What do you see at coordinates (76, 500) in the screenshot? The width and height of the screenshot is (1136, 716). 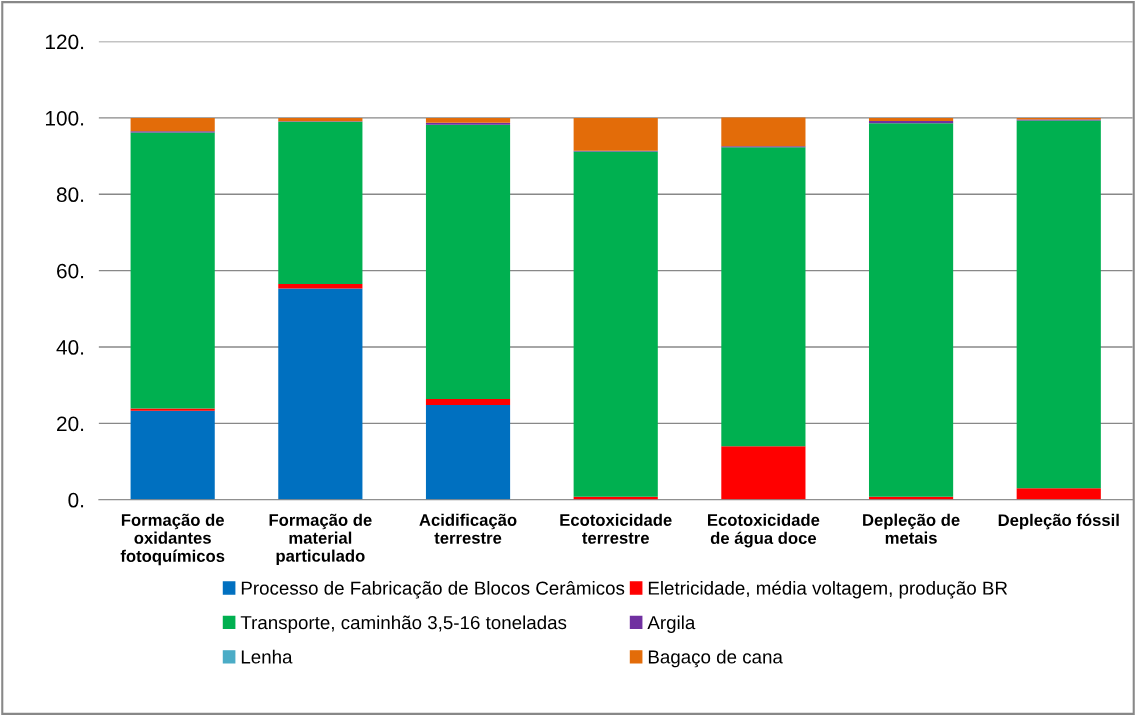 I see `y-tick-label: 0.` at bounding box center [76, 500].